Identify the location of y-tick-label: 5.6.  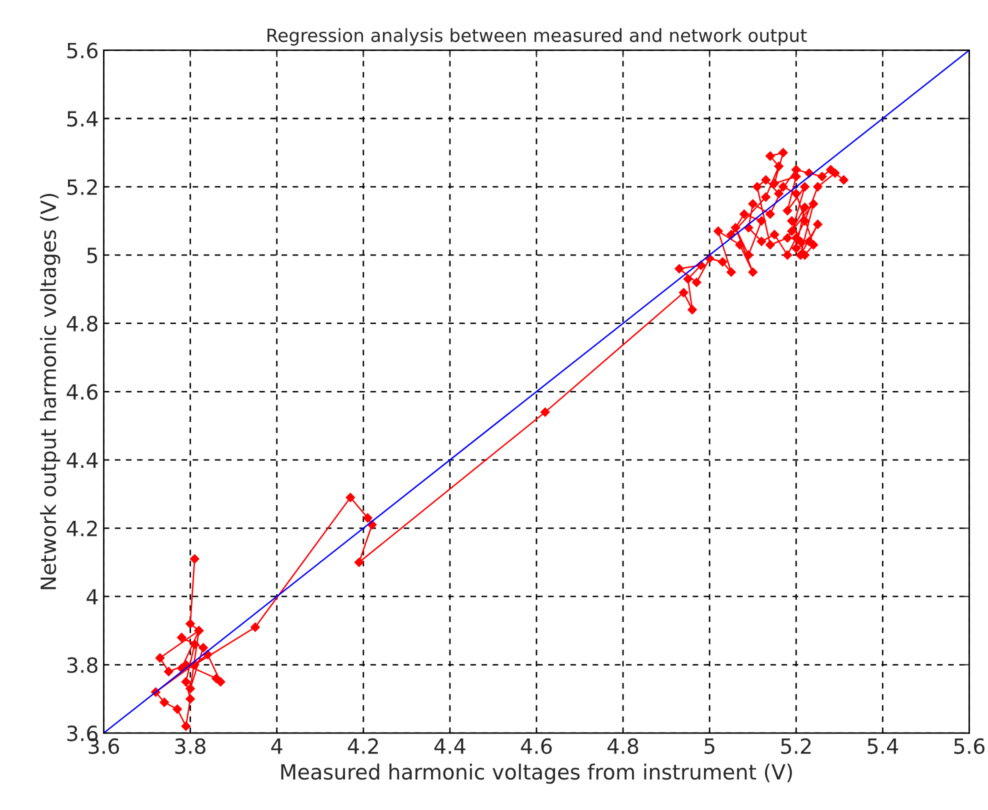
(82, 50).